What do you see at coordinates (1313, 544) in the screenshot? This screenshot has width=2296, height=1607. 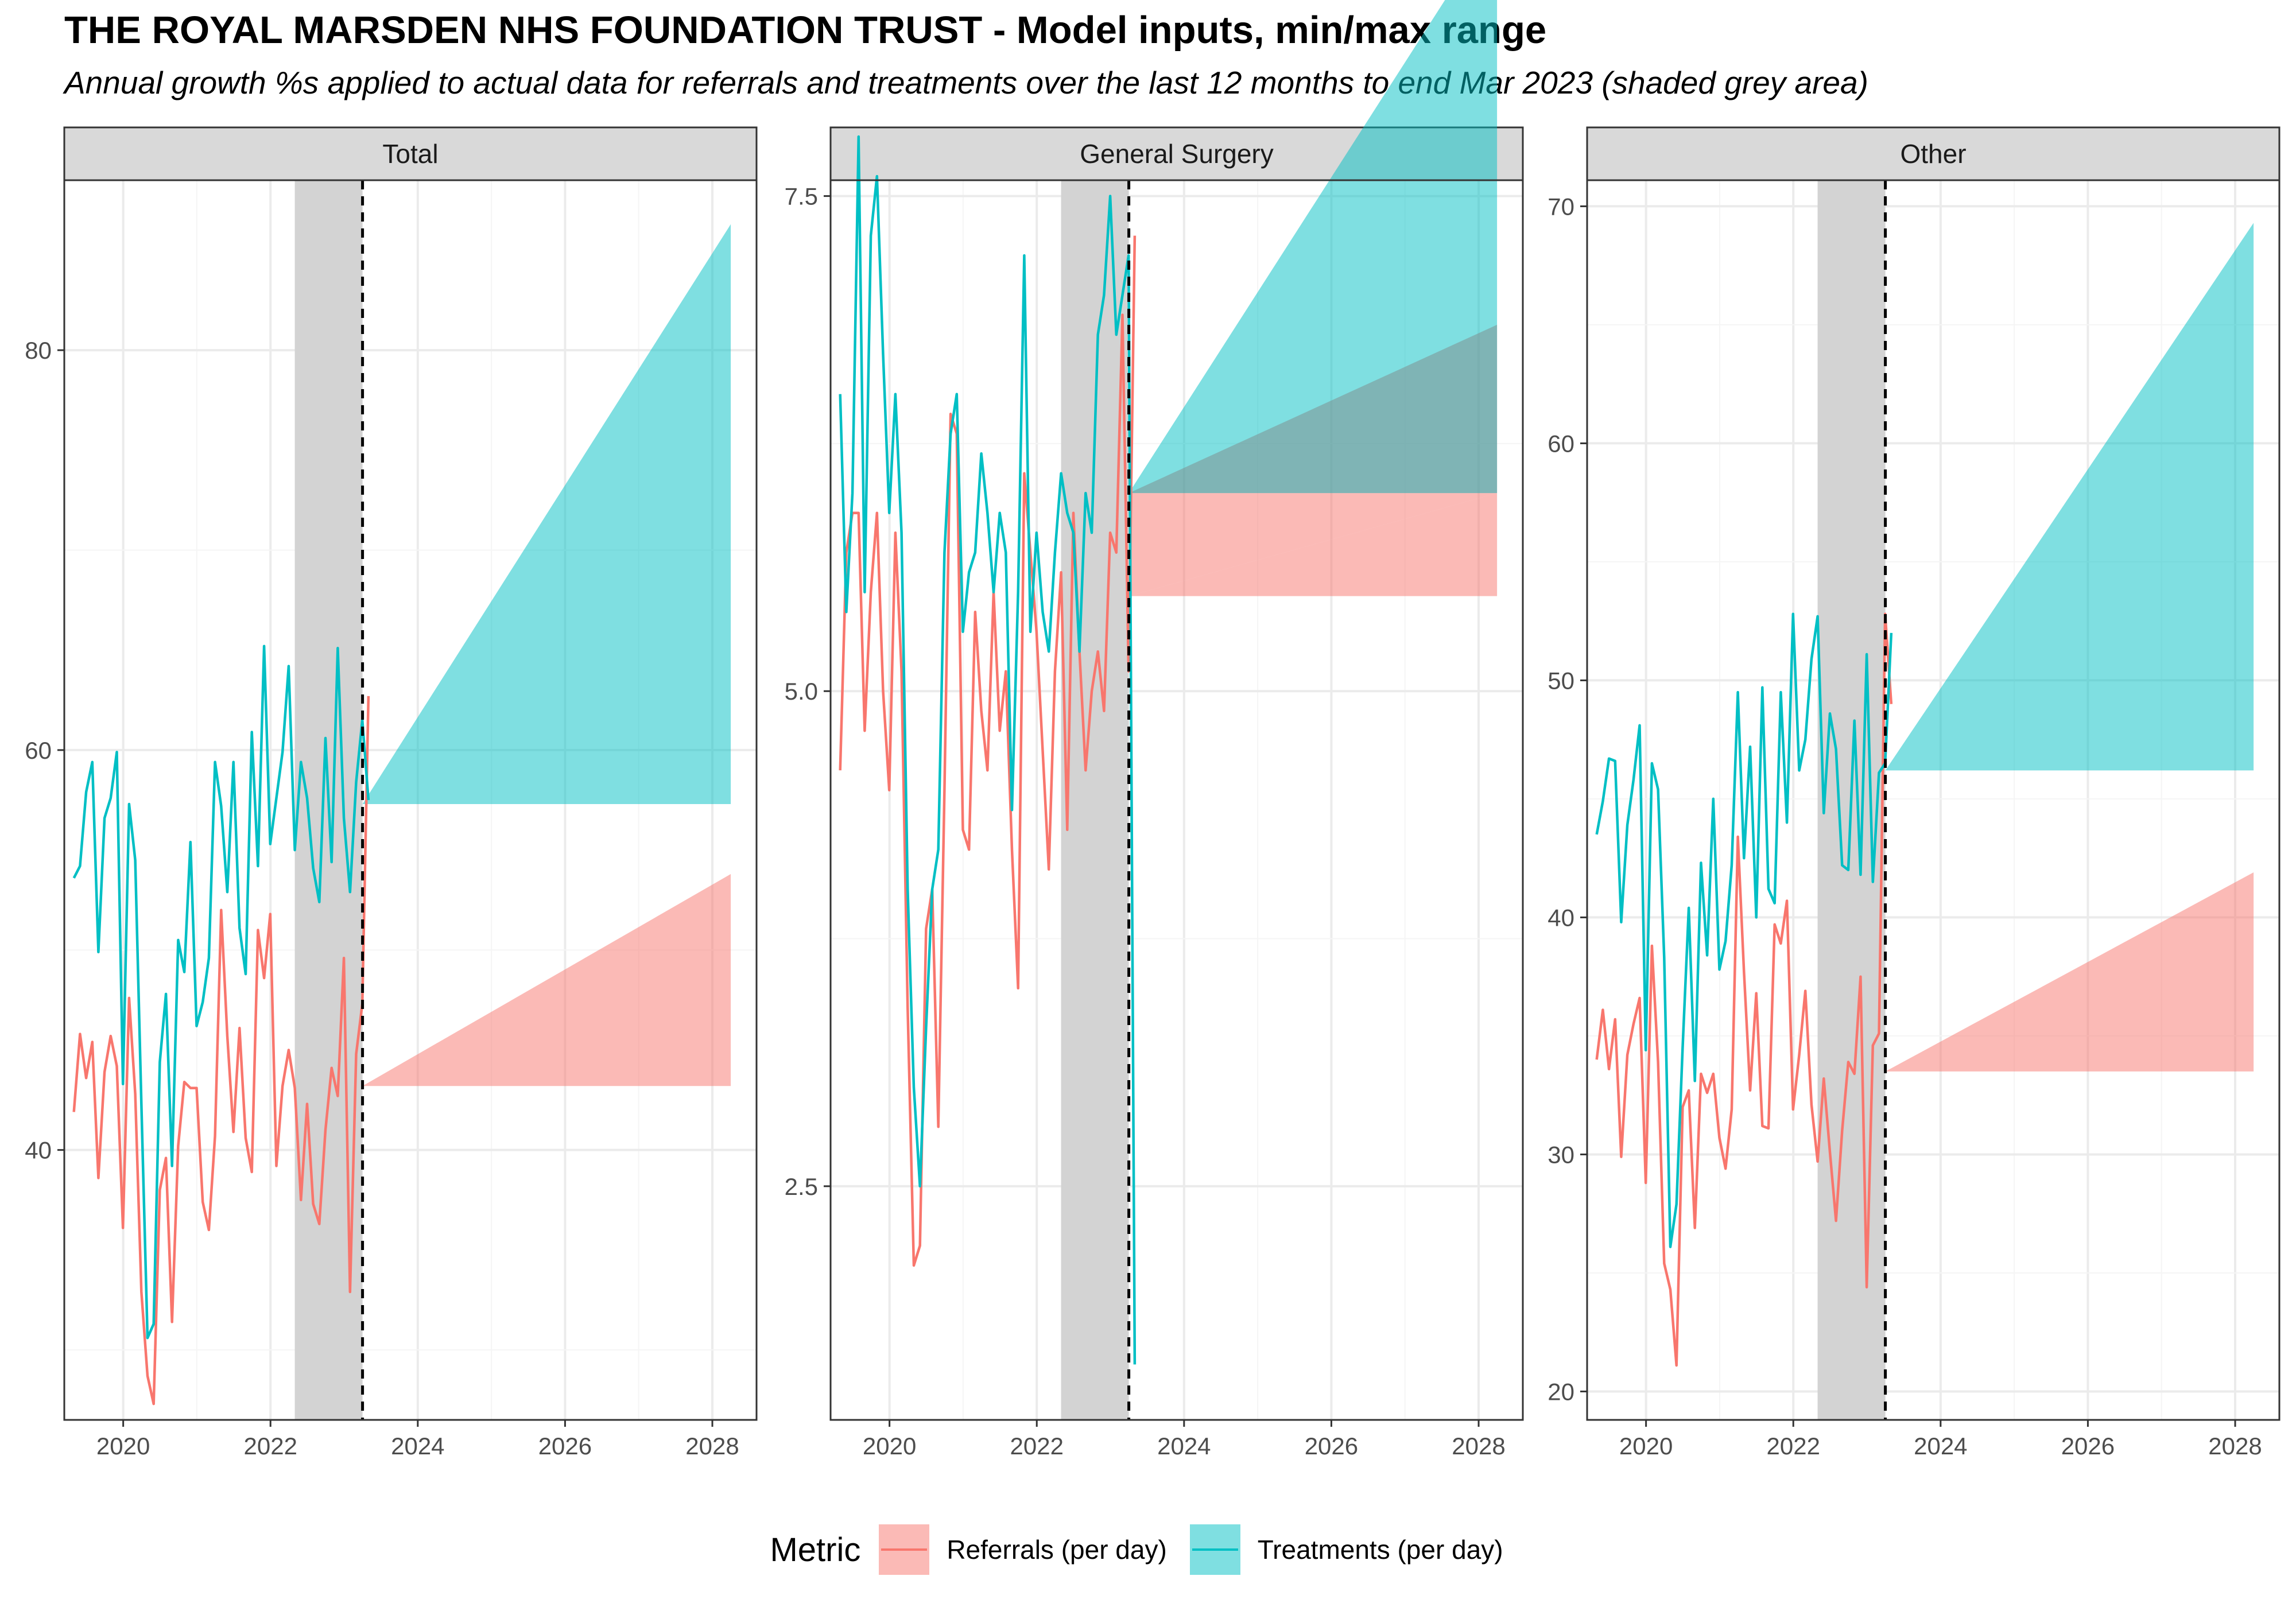 I see `range-referrals-band` at bounding box center [1313, 544].